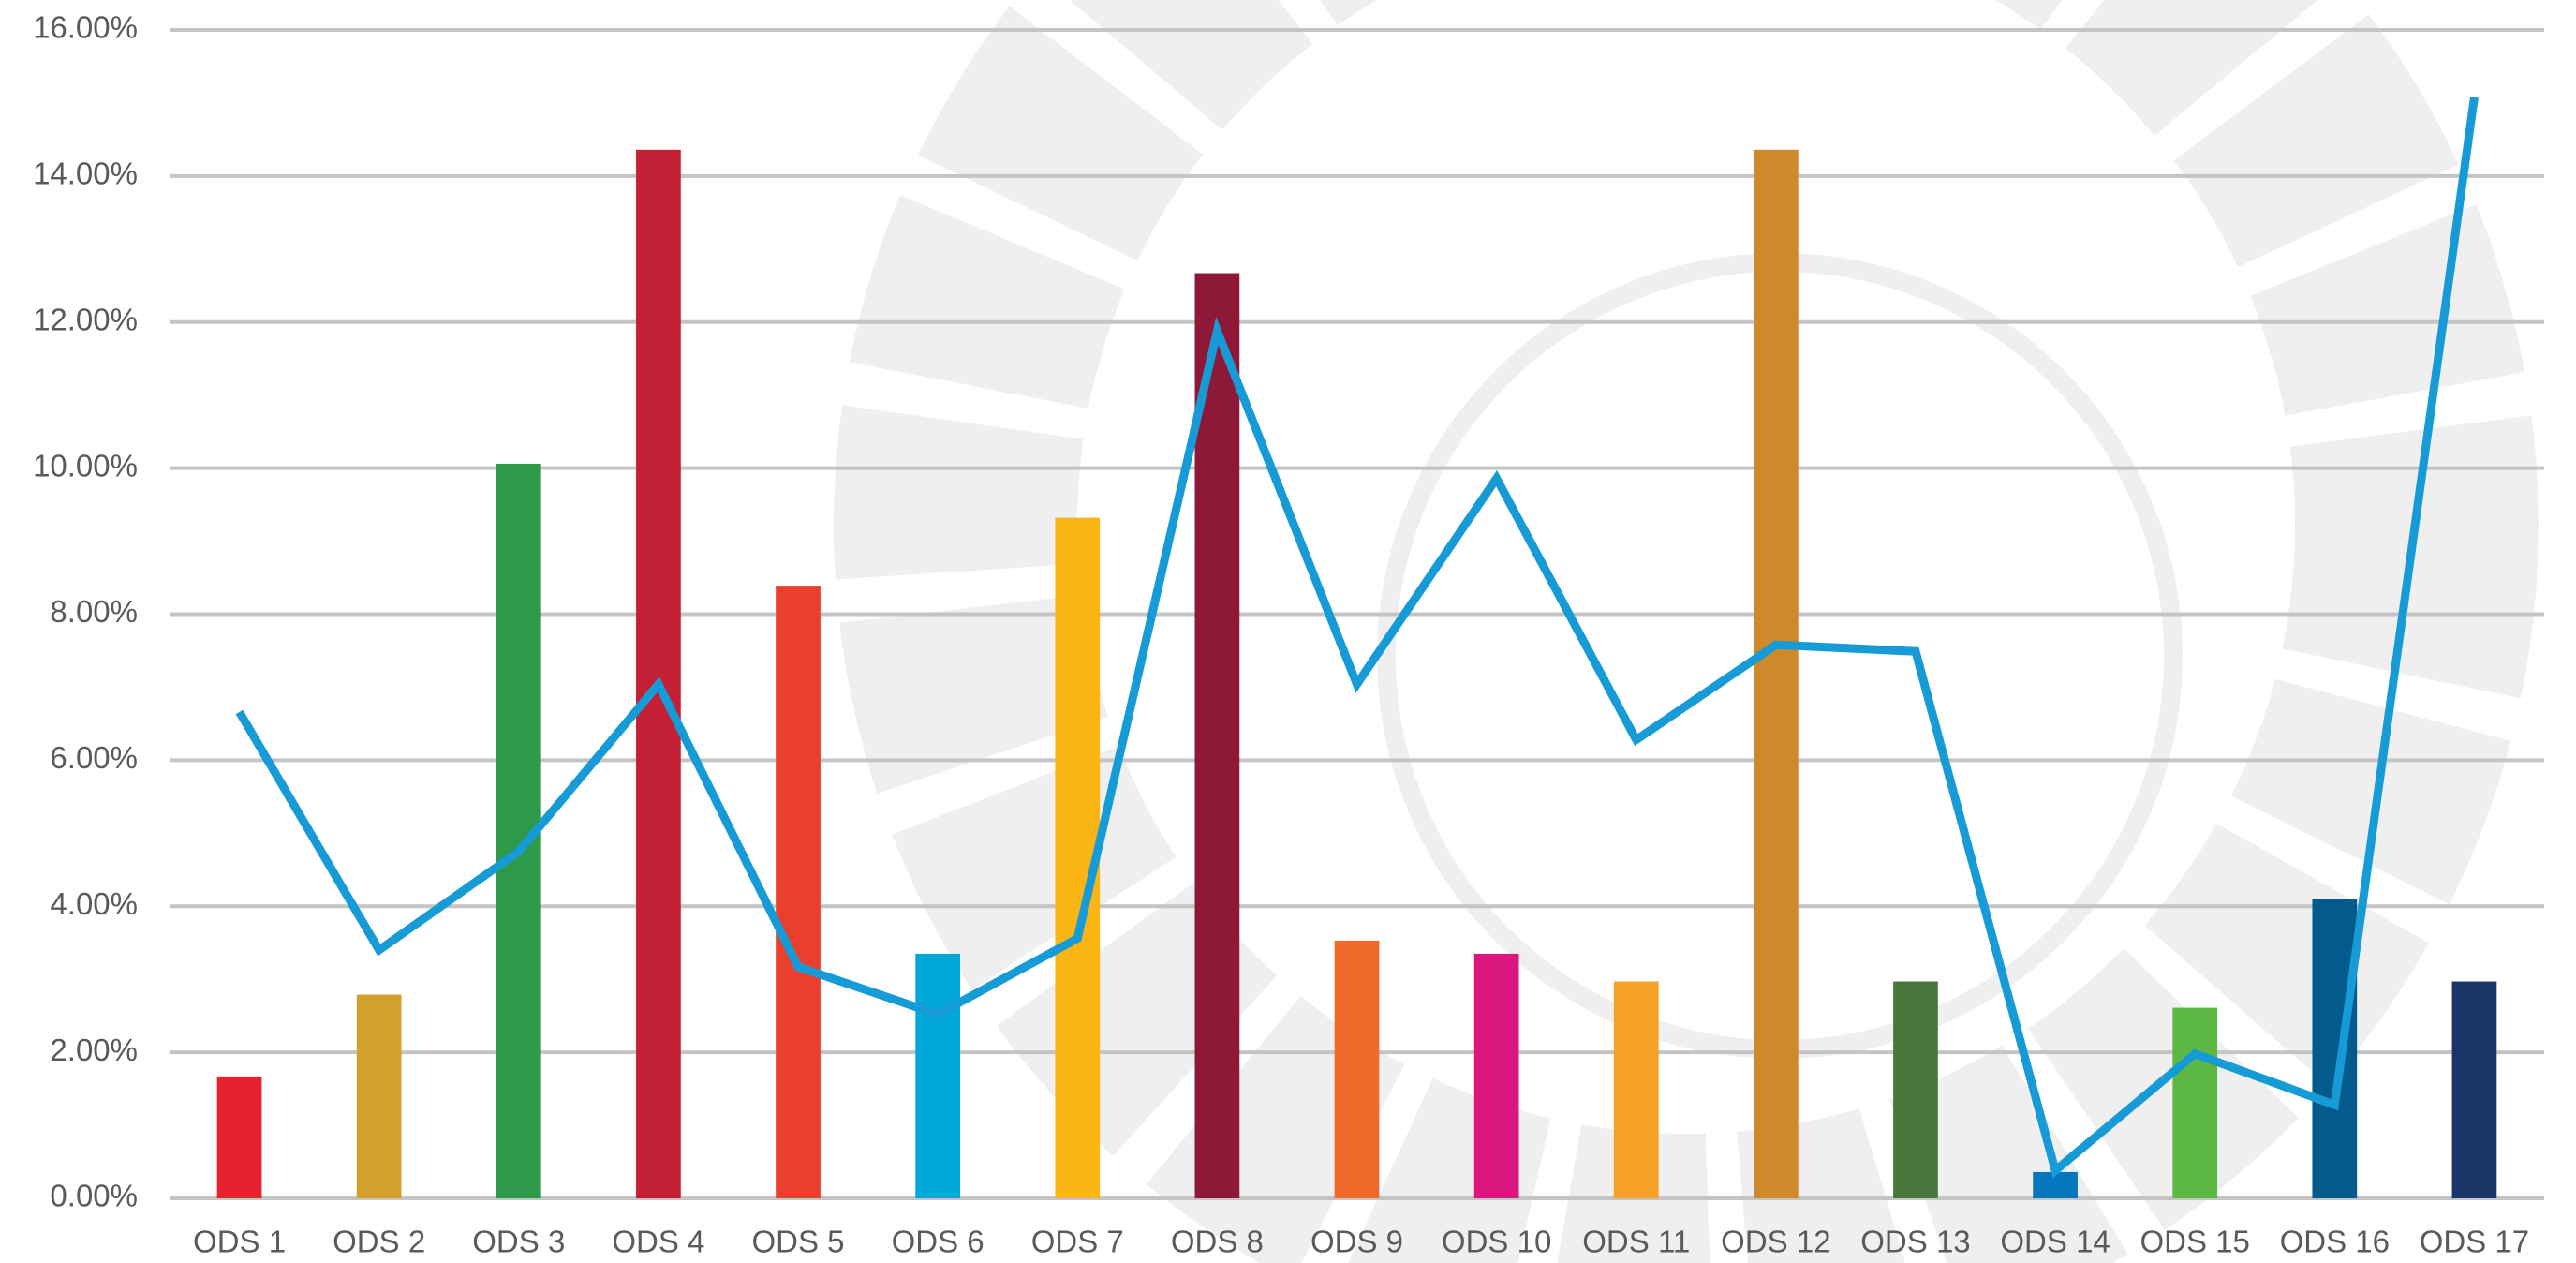 This screenshot has height=1263, width=2576. Describe the element at coordinates (1775, 1242) in the screenshot. I see `x-tick-label: ODS 12` at that location.